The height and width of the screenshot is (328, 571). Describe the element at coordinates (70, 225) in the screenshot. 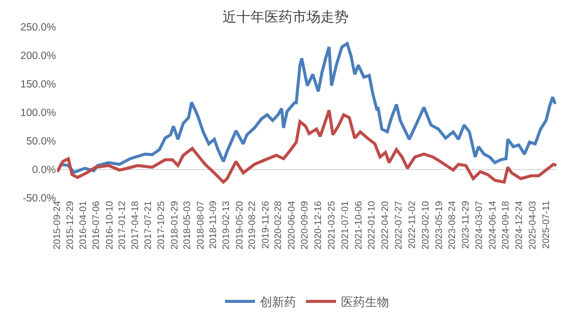

I see `x-tick-label: 2015-12-29` at that location.